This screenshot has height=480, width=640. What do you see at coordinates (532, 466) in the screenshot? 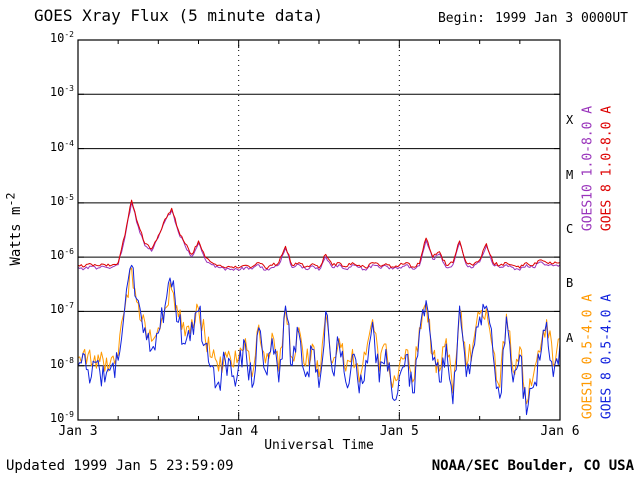
I see `source-attribution: NOAA/SEC Boulder, CO USA` at bounding box center [532, 466].